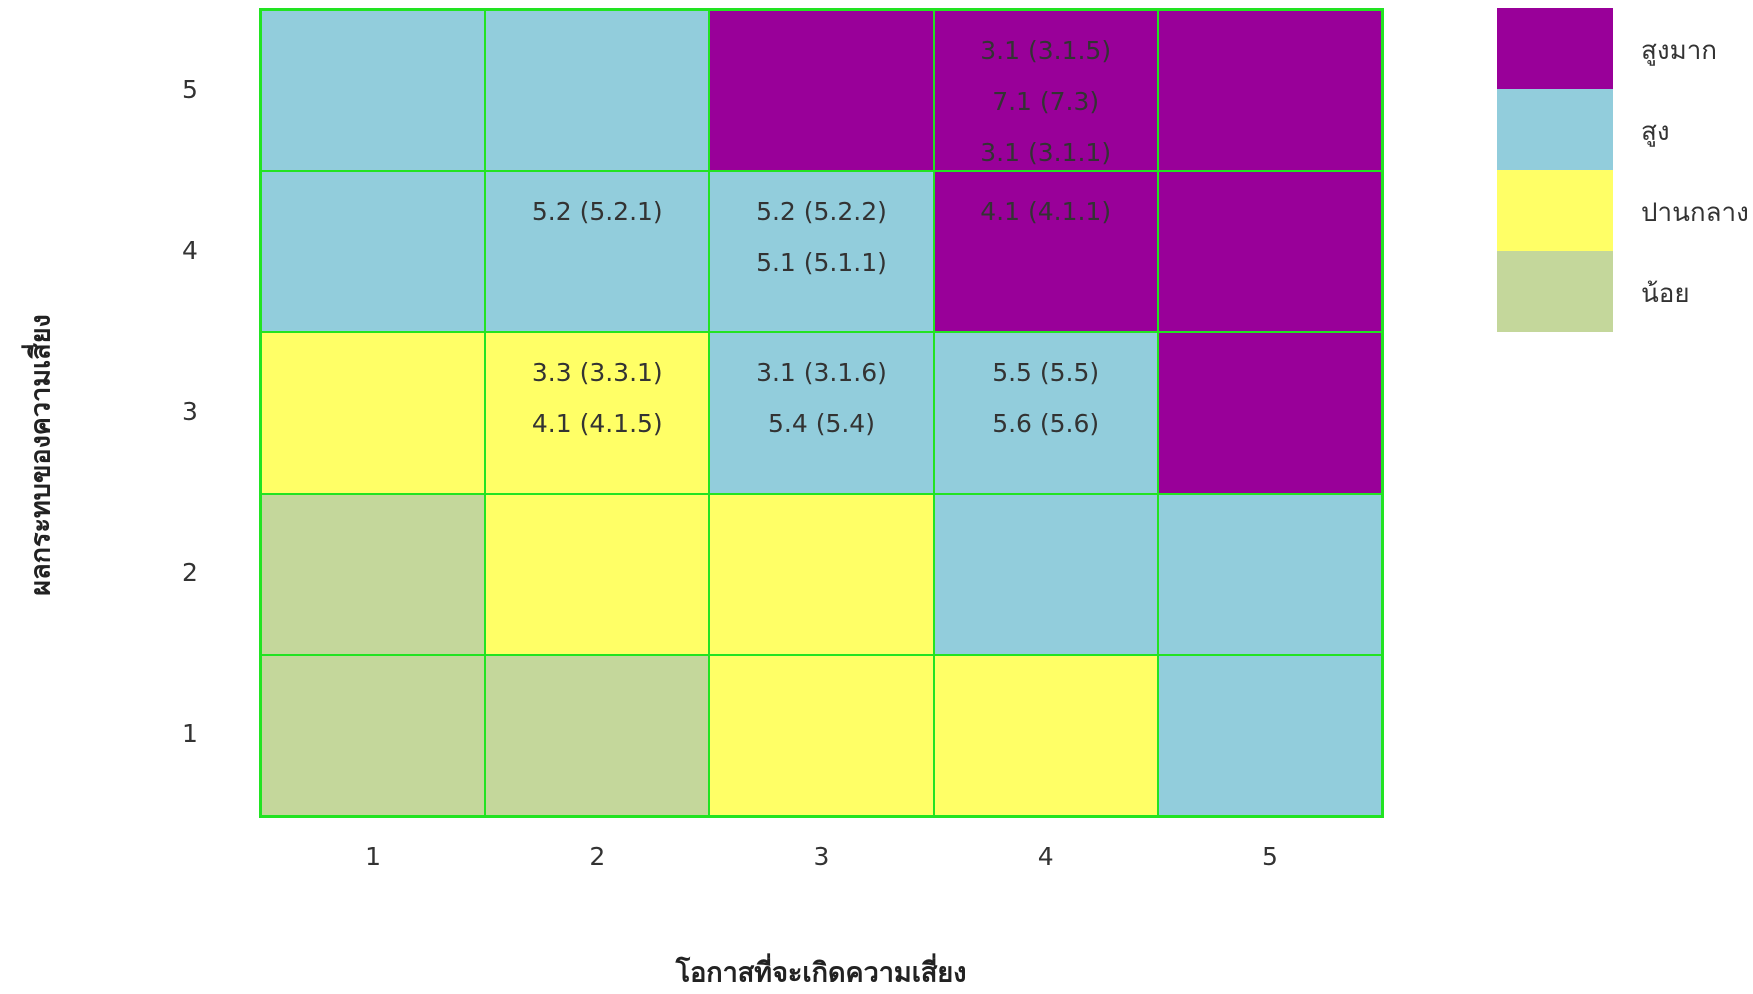  I want to click on y-tick-label: 5, so click(190, 89).